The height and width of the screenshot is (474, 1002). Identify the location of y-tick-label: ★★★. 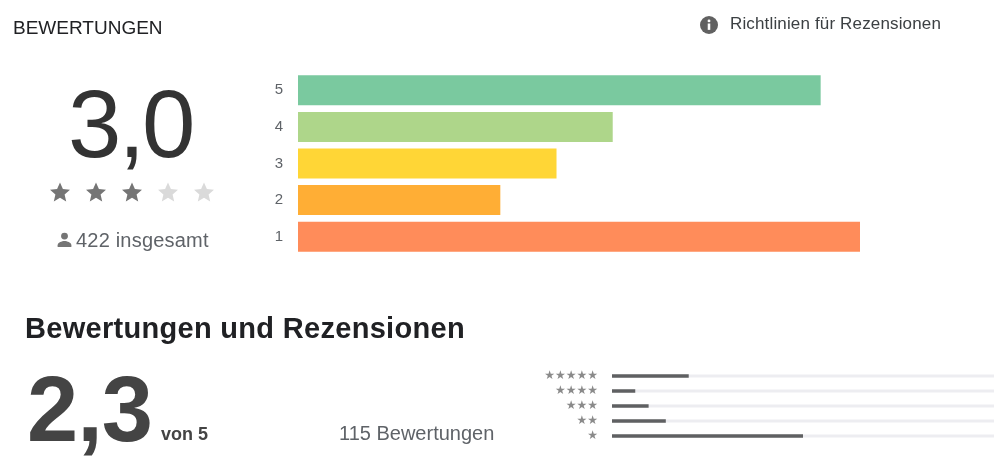
(581, 405).